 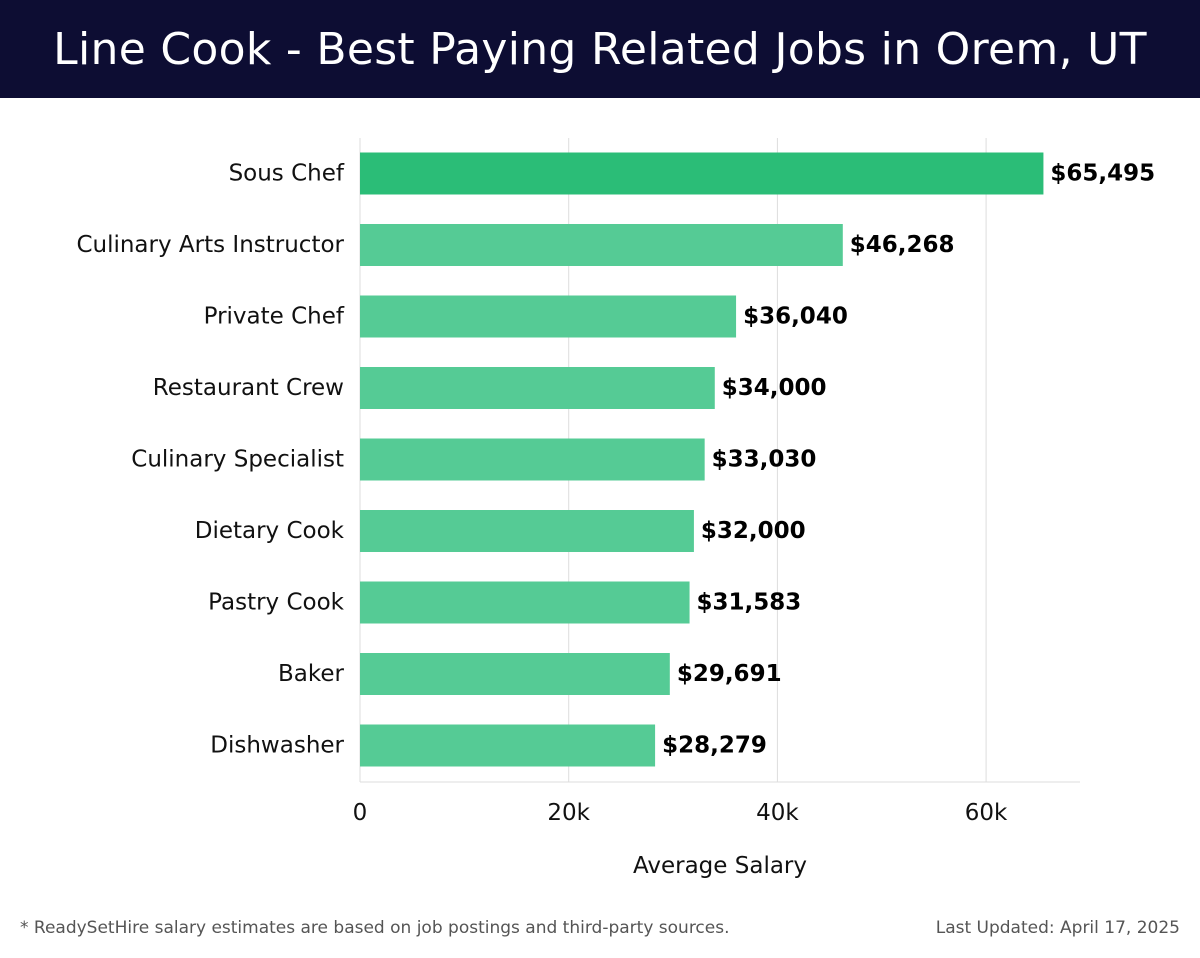 I want to click on category-label-4: Culinary Specialist, so click(x=237, y=460).